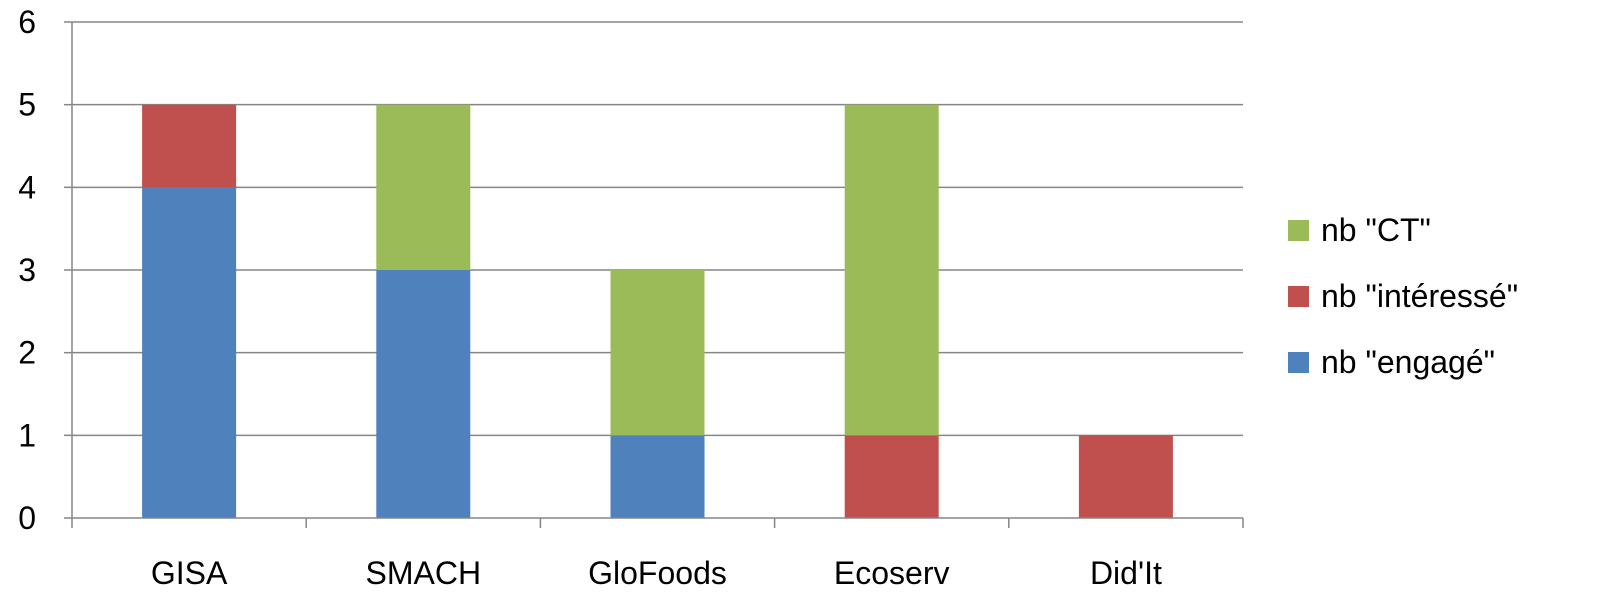 Image resolution: width=1599 pixels, height=601 pixels. Describe the element at coordinates (27, 435) in the screenshot. I see `y-tick-label: 1` at that location.